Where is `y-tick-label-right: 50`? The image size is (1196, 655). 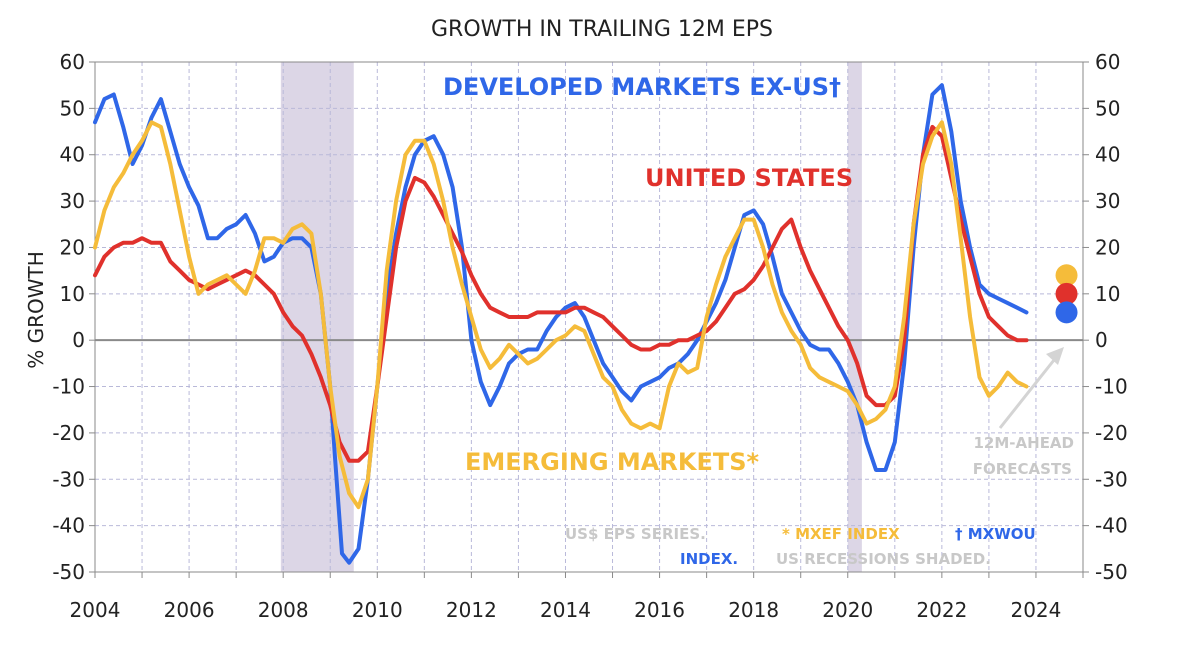
y-tick-label-right: 50 is located at coordinates (1107, 108).